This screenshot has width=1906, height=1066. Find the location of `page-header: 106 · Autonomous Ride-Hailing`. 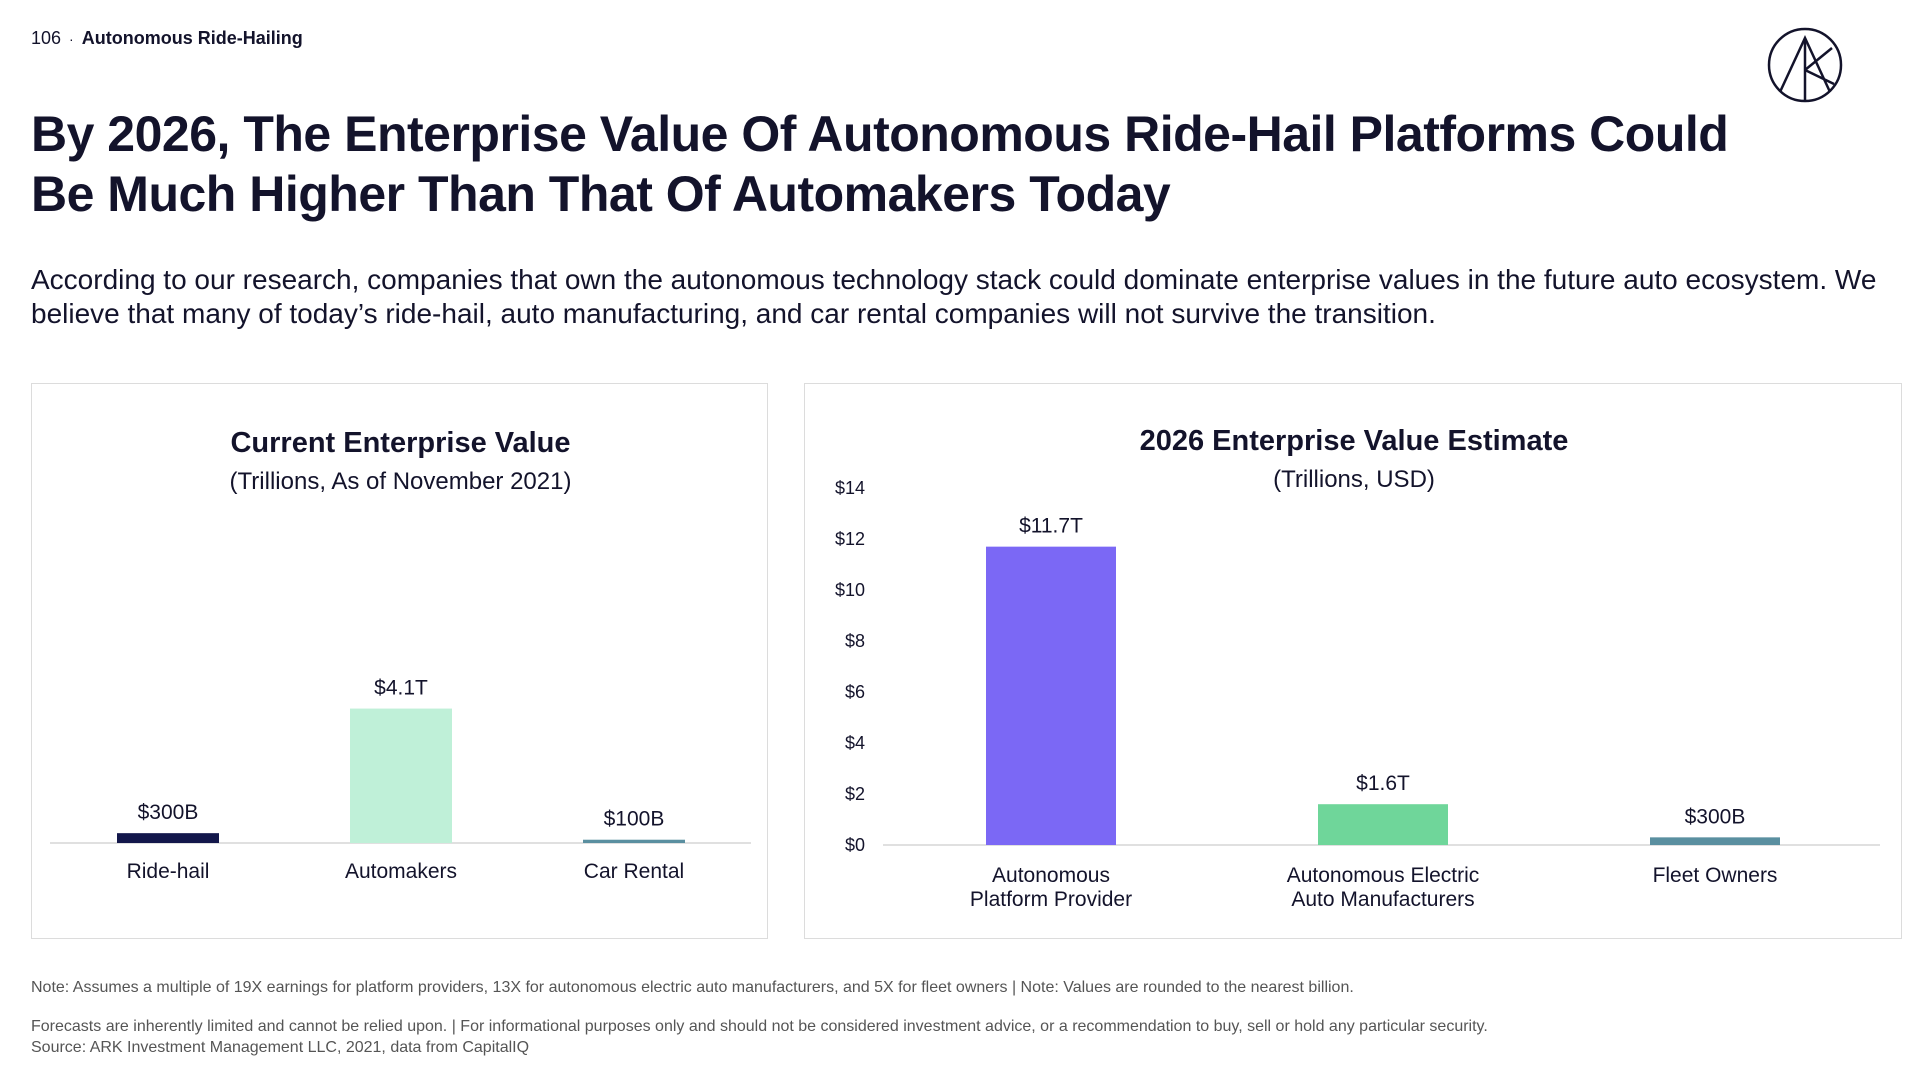

page-header: 106 · Autonomous Ride-Hailing is located at coordinates (167, 38).